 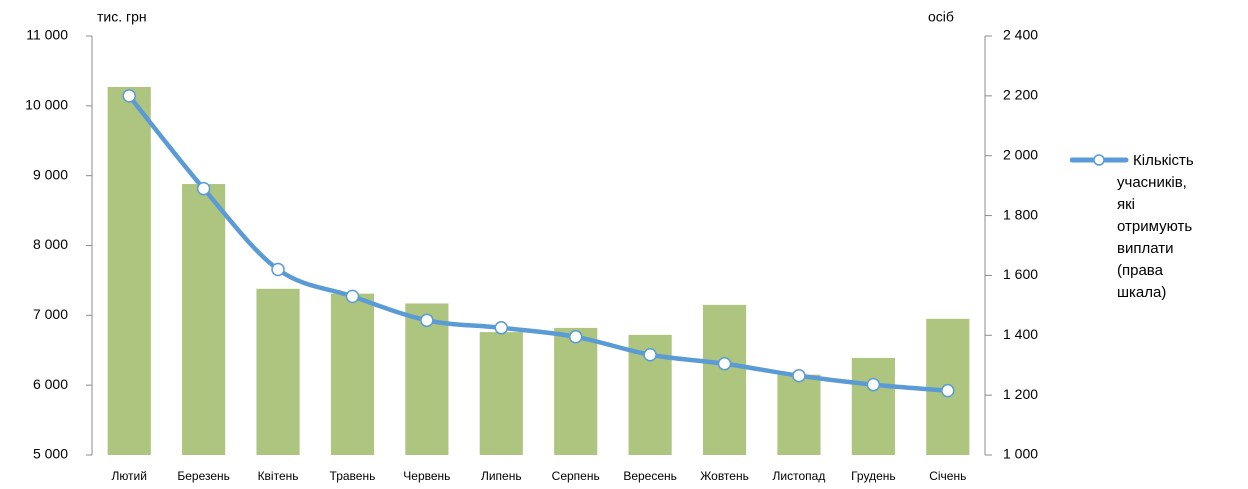 What do you see at coordinates (46, 105) in the screenshot?
I see `y-tick-label: 10 000` at bounding box center [46, 105].